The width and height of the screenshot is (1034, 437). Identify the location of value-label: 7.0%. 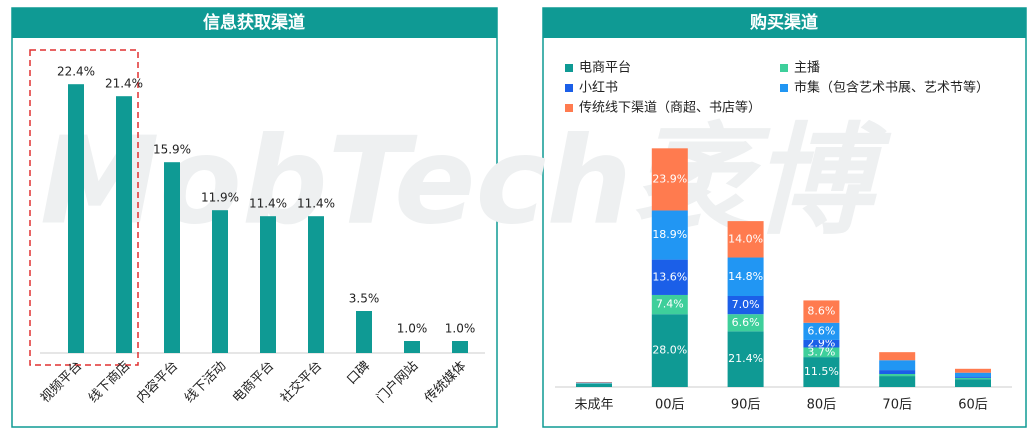
(746, 304).